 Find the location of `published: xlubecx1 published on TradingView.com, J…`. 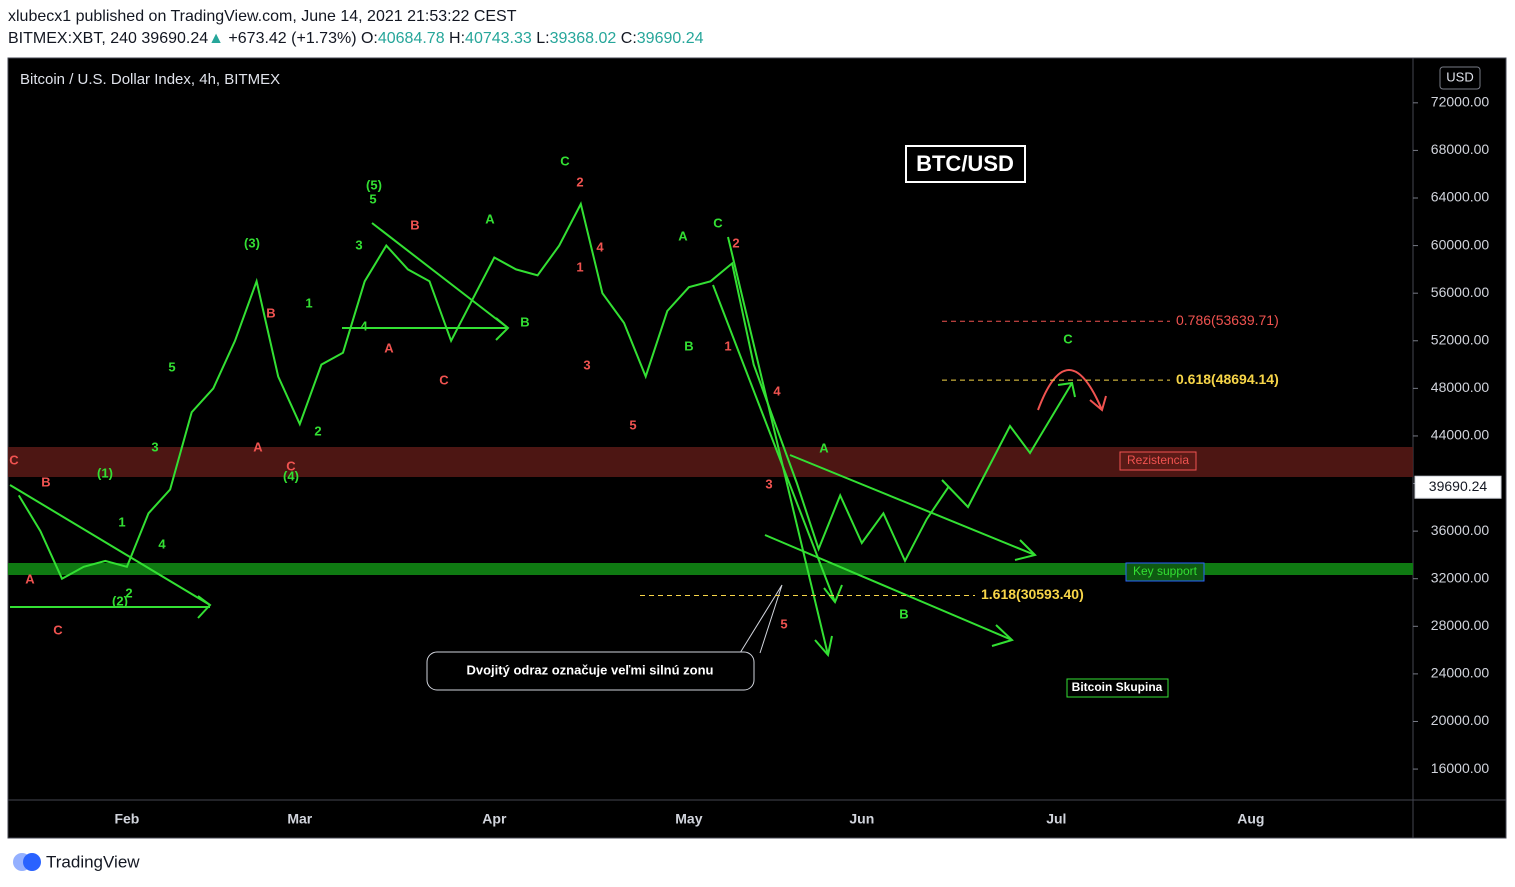

published: xlubecx1 published on TradingView.com, J… is located at coordinates (262, 16).